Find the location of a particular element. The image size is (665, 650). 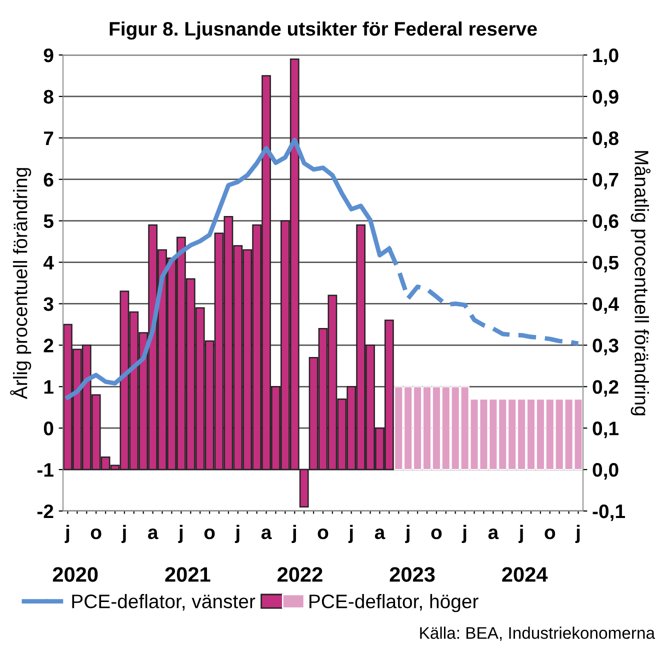

text: Källa: BEA, Industriekonomerna is located at coordinates (538, 633).